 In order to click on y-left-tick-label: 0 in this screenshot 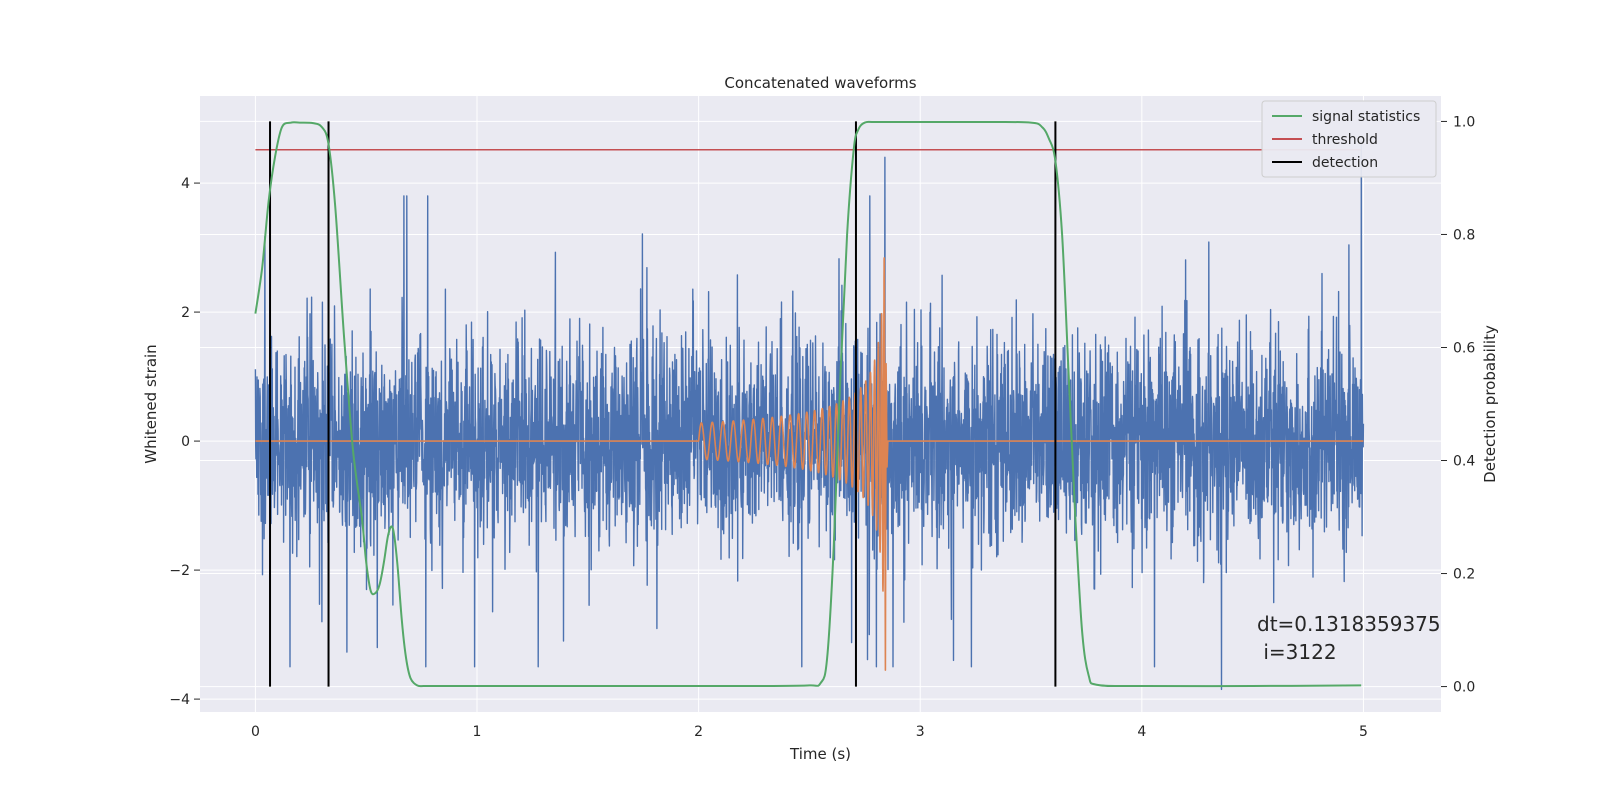, I will do `click(185, 442)`.